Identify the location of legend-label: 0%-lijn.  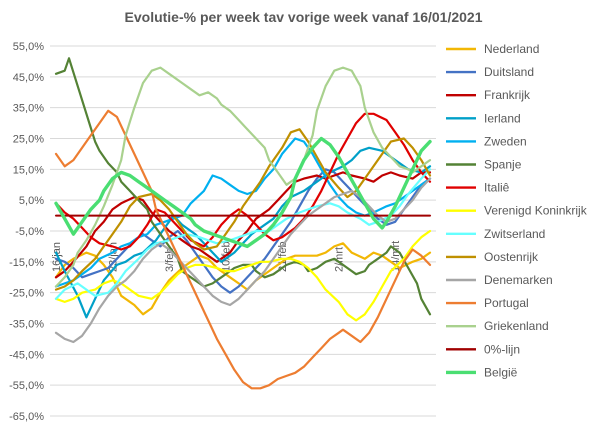
(502, 349).